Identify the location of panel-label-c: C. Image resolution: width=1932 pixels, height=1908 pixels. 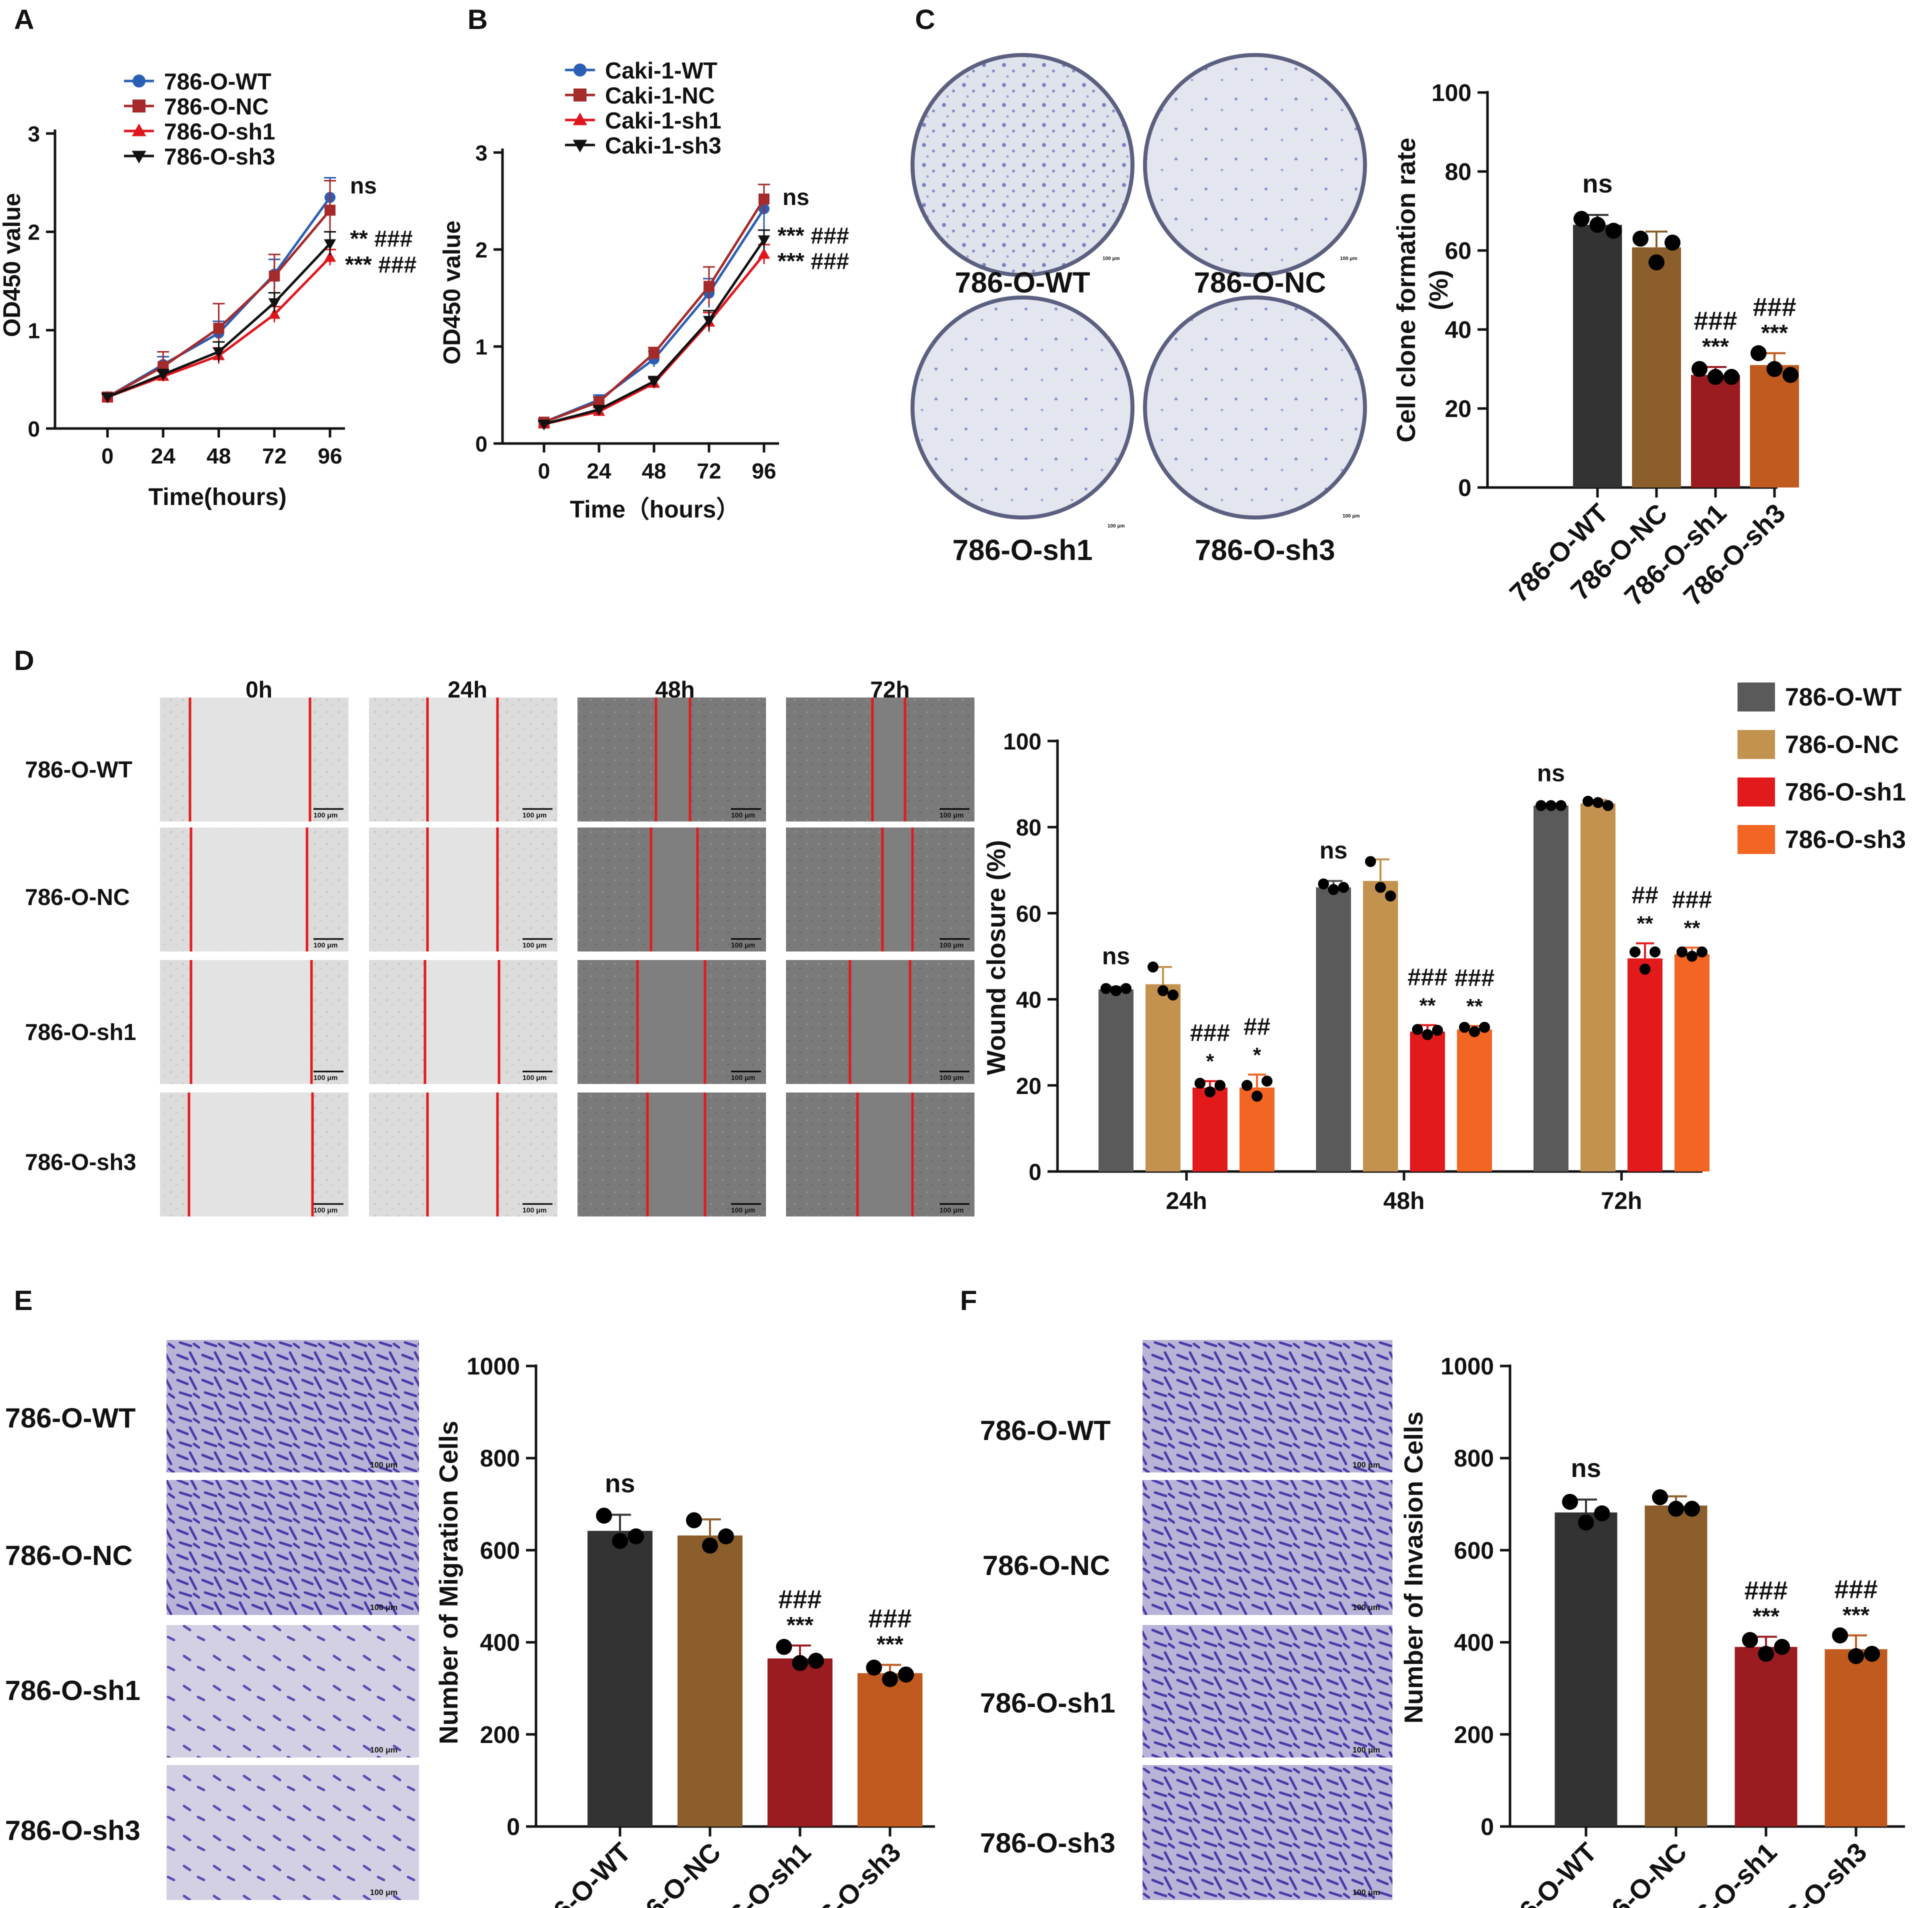
(925, 19).